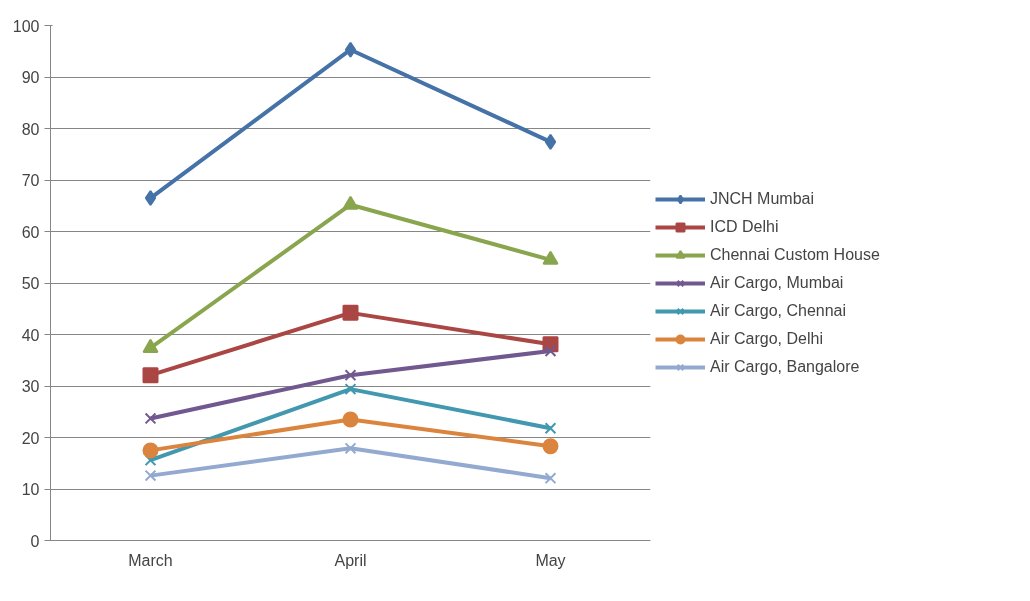 The image size is (1030, 601). What do you see at coordinates (30, 129) in the screenshot?
I see `y-tick-label: 80` at bounding box center [30, 129].